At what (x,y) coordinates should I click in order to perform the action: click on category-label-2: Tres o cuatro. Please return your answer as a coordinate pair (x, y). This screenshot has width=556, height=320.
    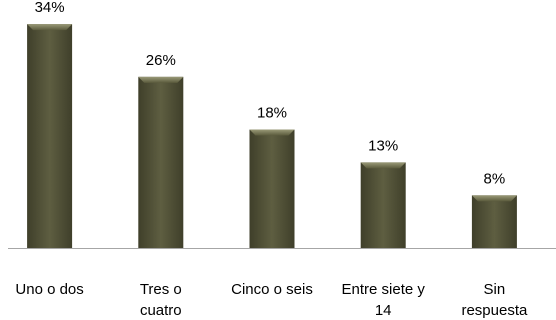
    Looking at the image, I should click on (161, 300).